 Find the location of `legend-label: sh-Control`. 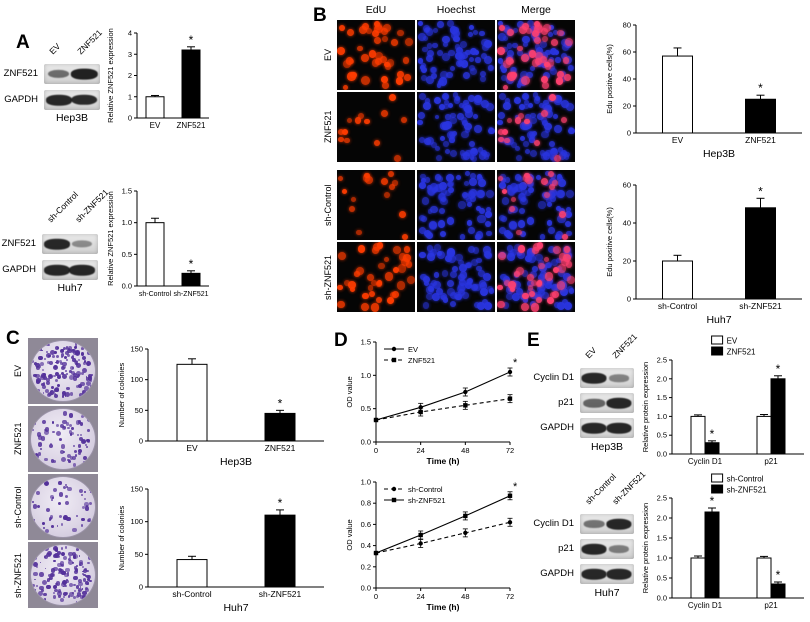

legend-label: sh-Control is located at coordinates (745, 479).